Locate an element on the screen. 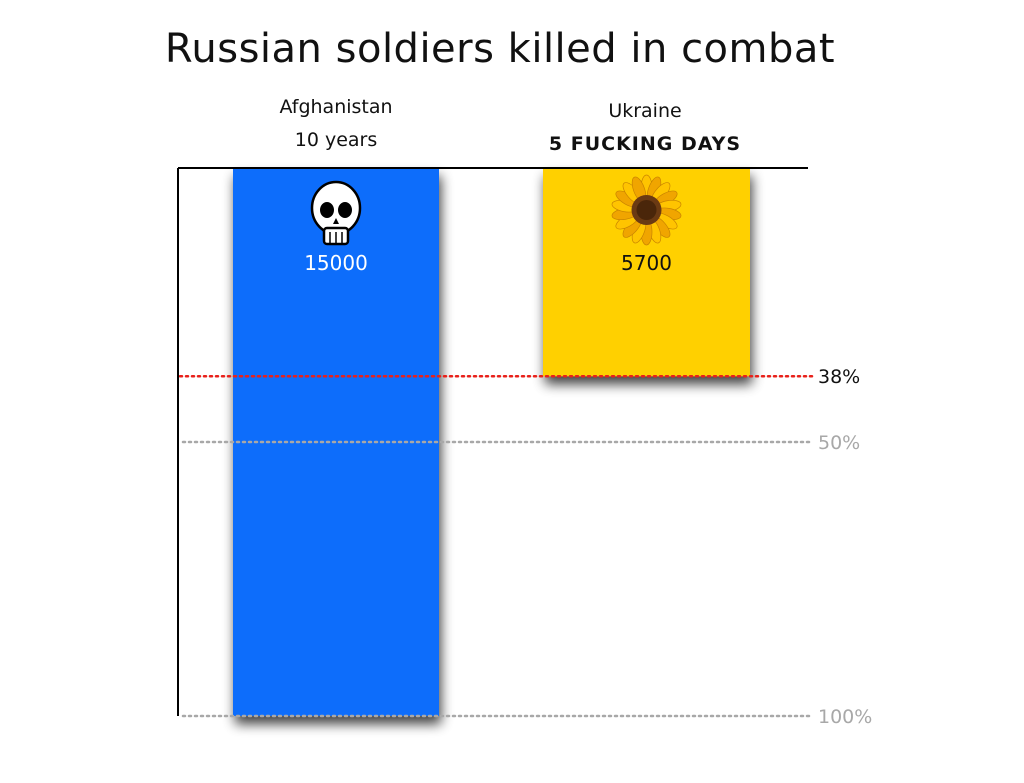 The width and height of the screenshot is (1024, 783). reference-label: 38% is located at coordinates (839, 377).